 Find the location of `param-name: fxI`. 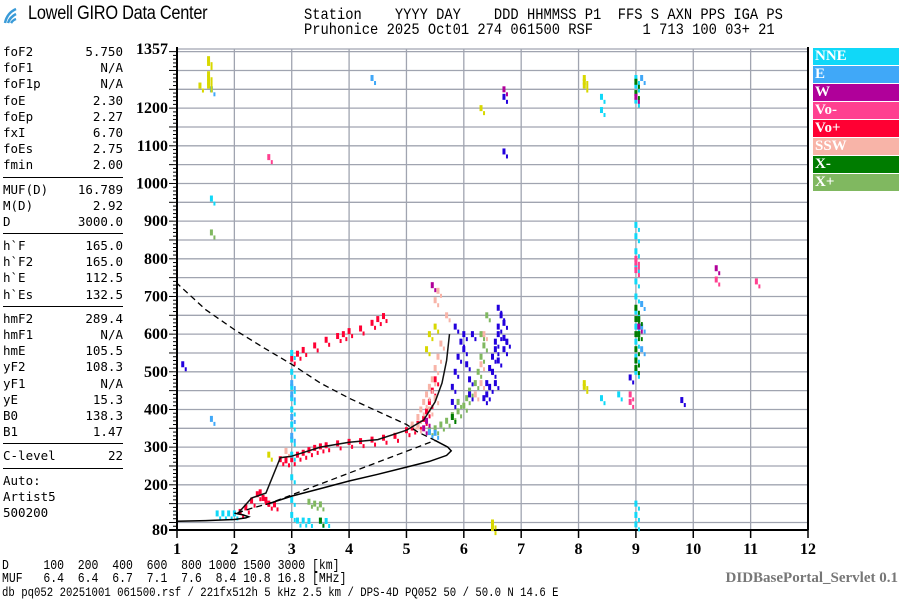

param-name: fxI is located at coordinates (14, 132).